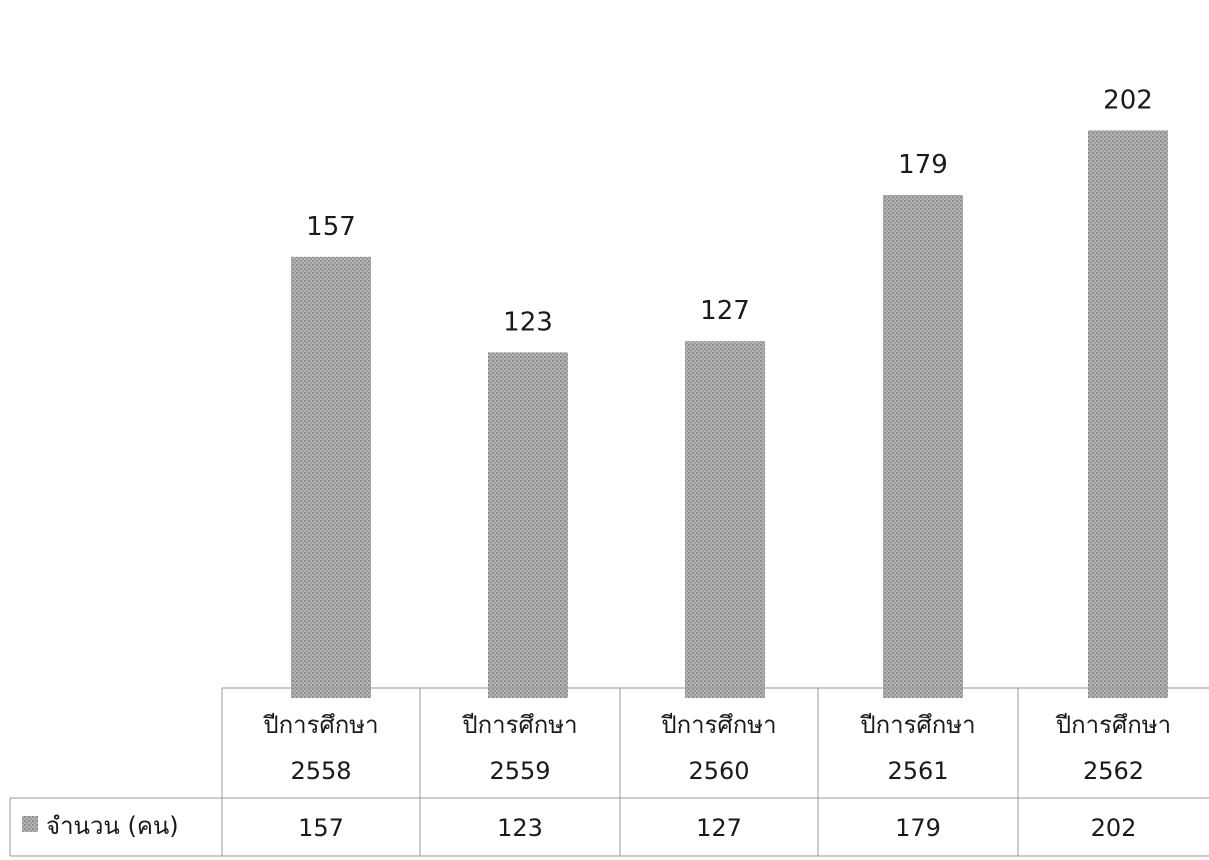 Image resolution: width=1209 pixels, height=860 pixels. What do you see at coordinates (519, 771) in the screenshot?
I see `tick-label: 2559` at bounding box center [519, 771].